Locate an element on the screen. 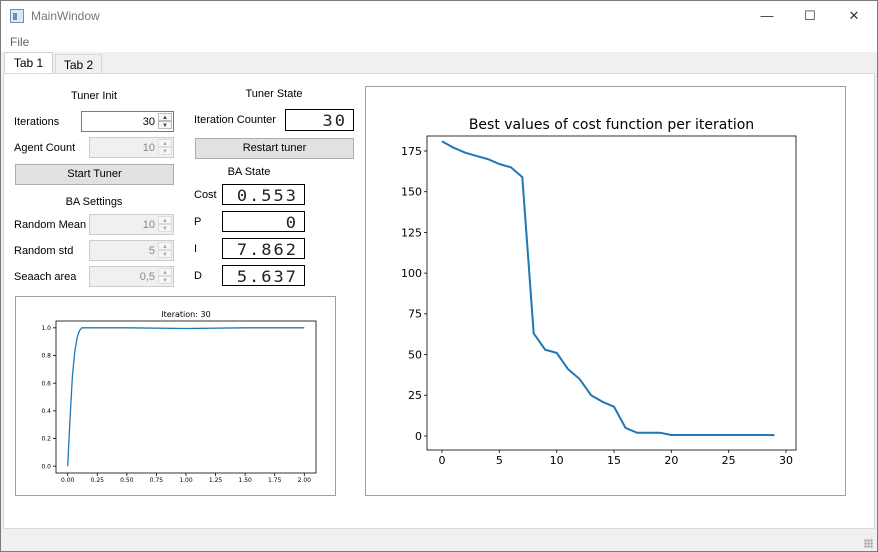 This screenshot has height=552, width=878. close-button: ✕ is located at coordinates (854, 15).